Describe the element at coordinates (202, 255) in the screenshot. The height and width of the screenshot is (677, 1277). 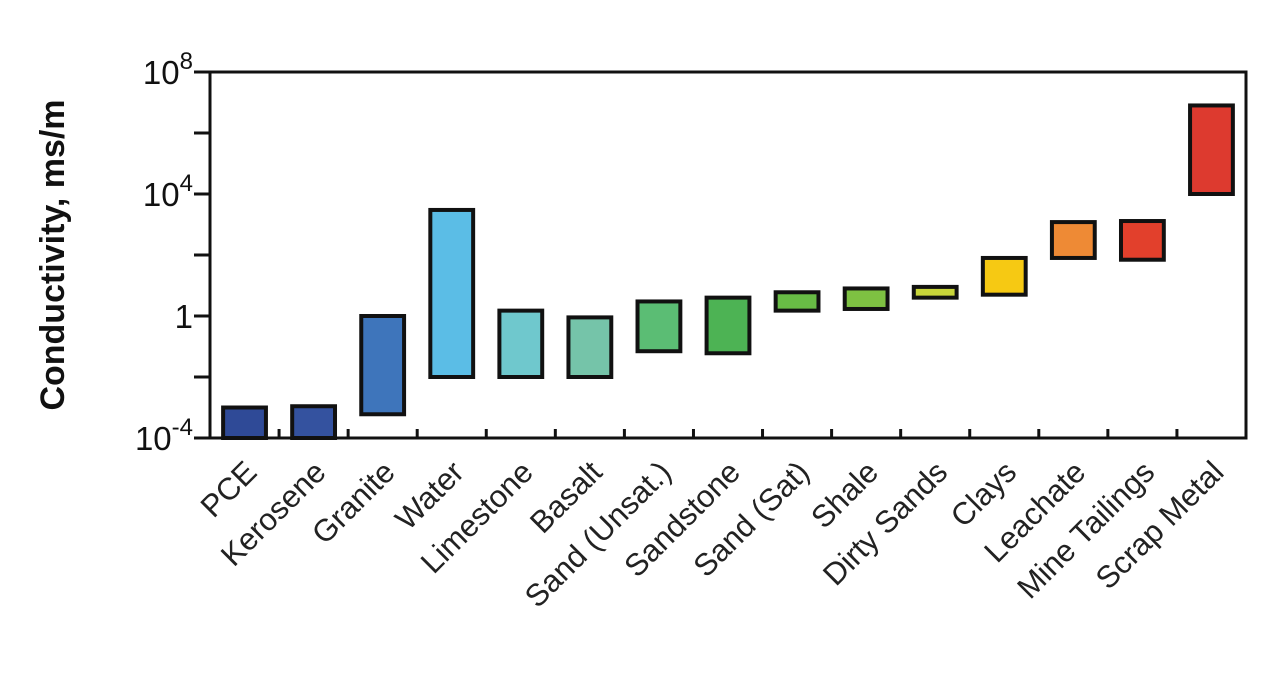
I see `y-axis-ticks` at that location.